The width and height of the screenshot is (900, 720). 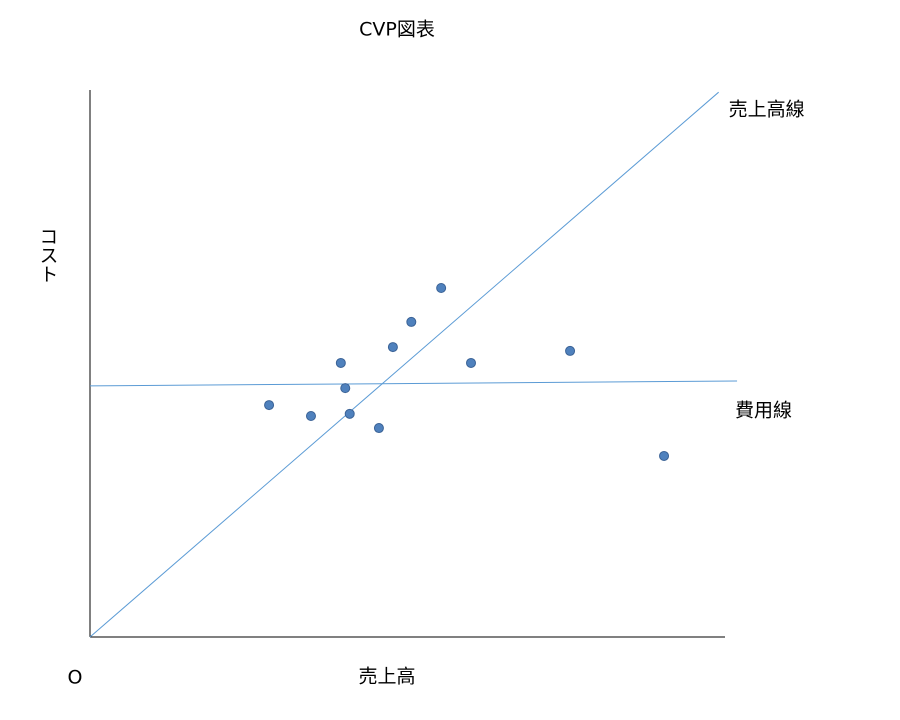 I want to click on x-axis-label: 売上高, so click(x=386, y=677).